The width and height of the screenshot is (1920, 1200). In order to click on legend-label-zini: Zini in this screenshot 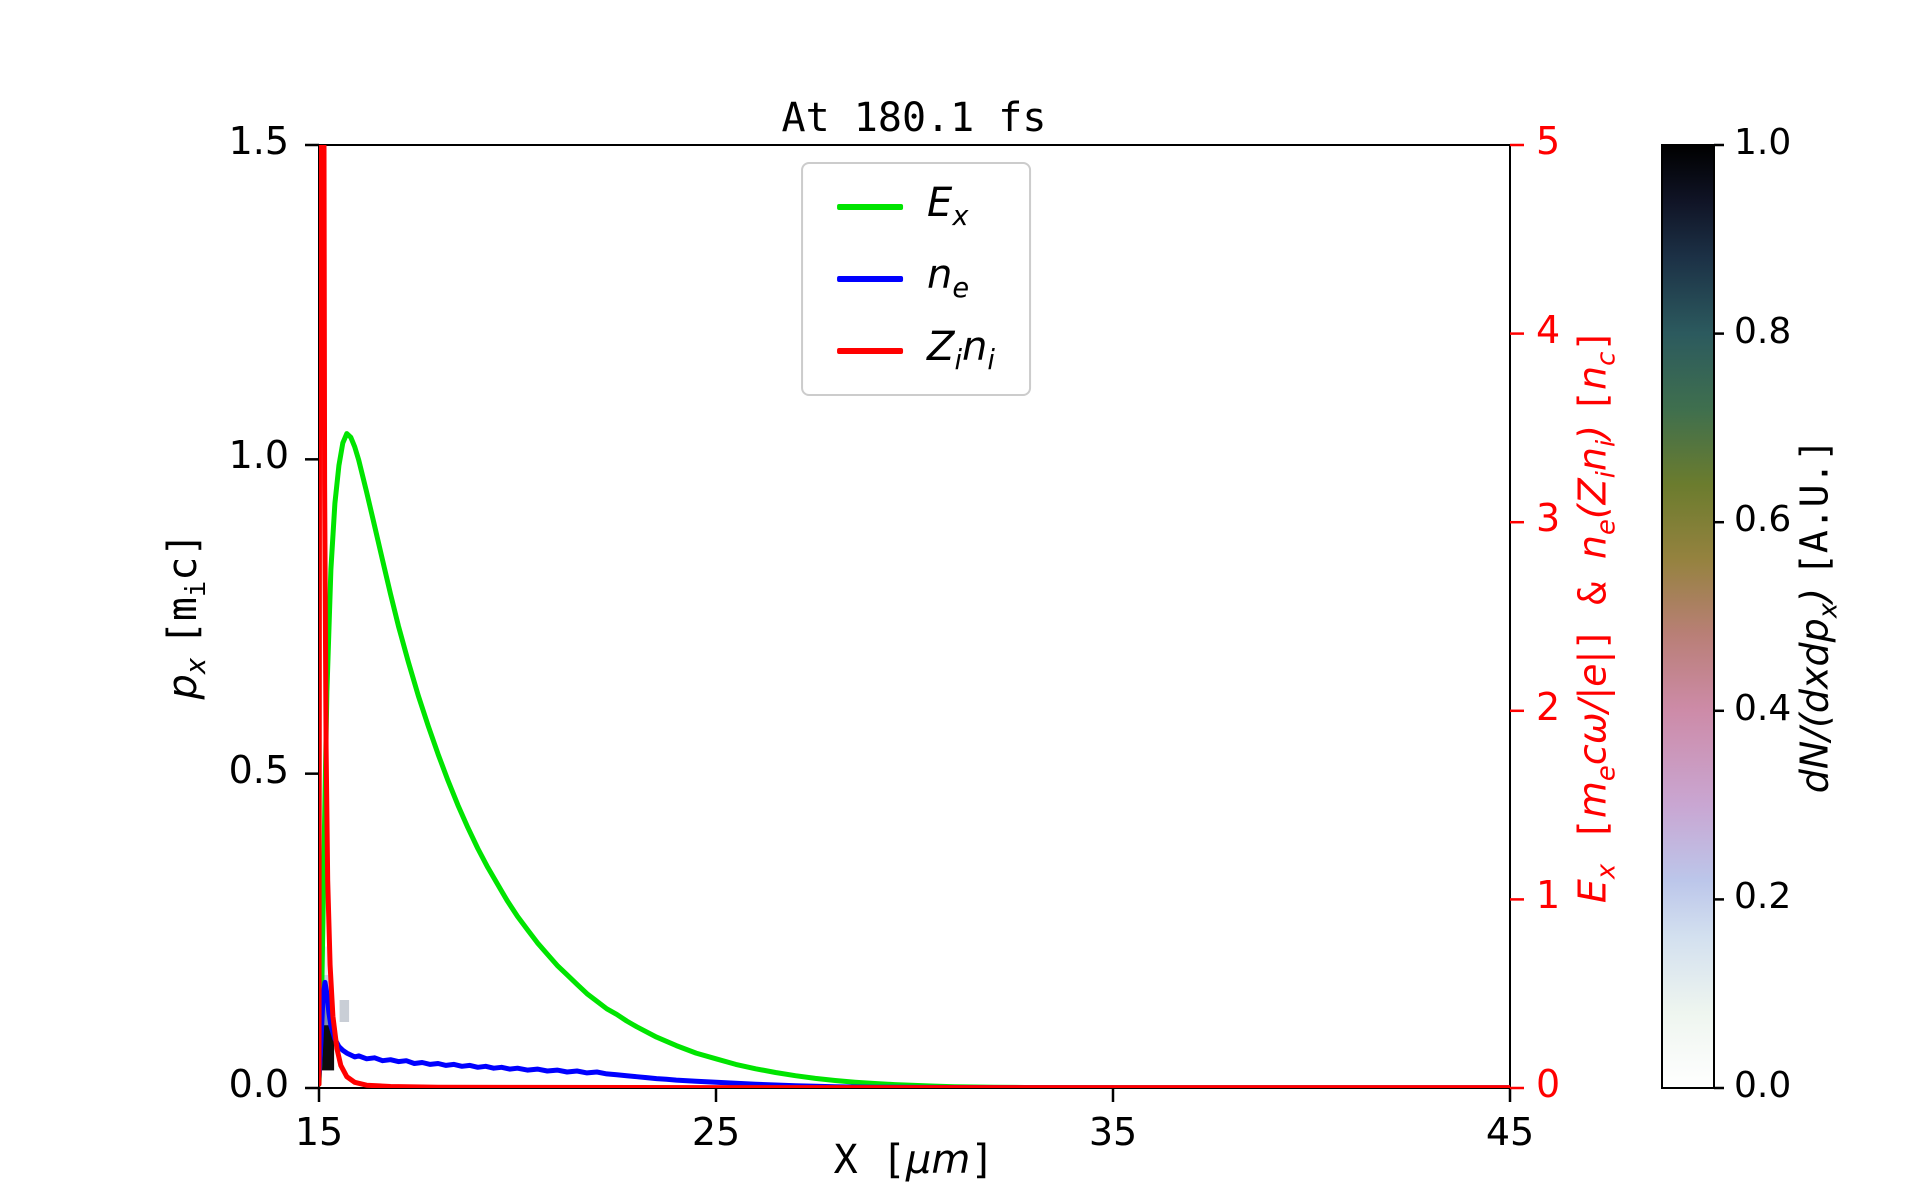, I will do `click(961, 350)`.